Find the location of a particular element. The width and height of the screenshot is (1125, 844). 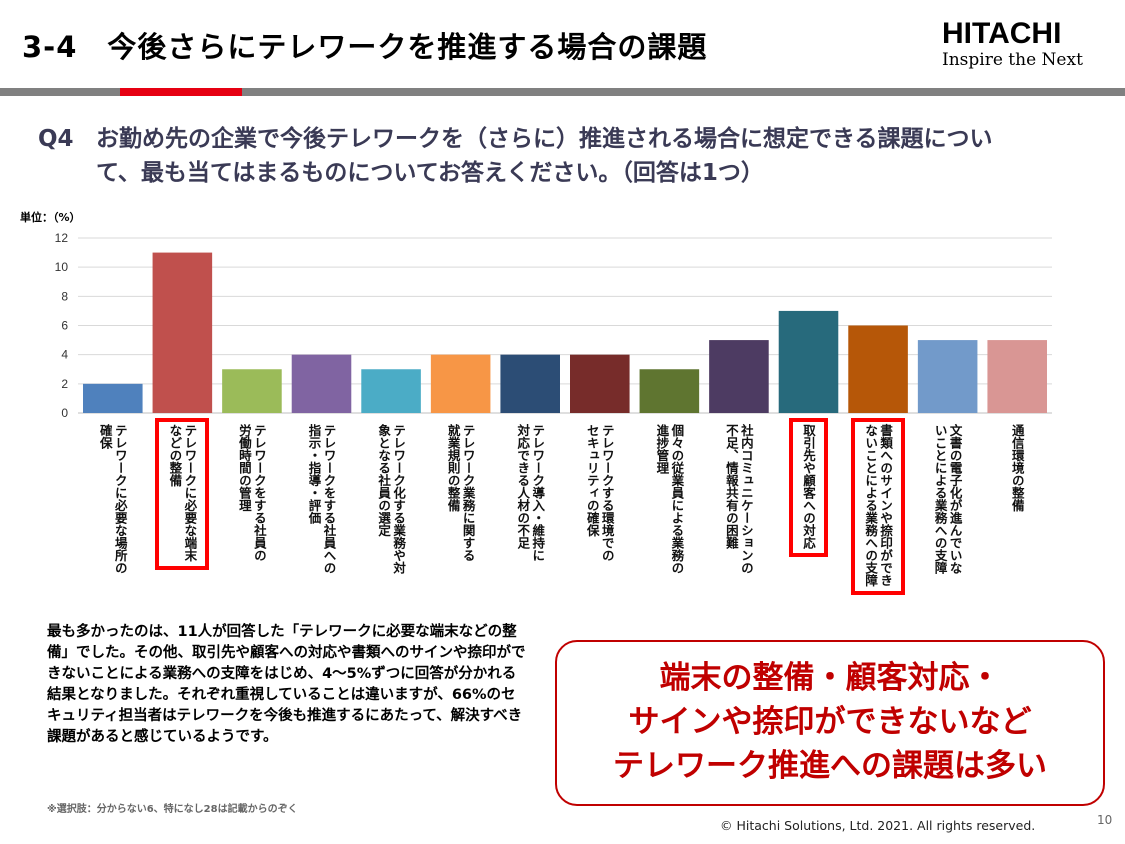

page-number: 10 is located at coordinates (1105, 820).